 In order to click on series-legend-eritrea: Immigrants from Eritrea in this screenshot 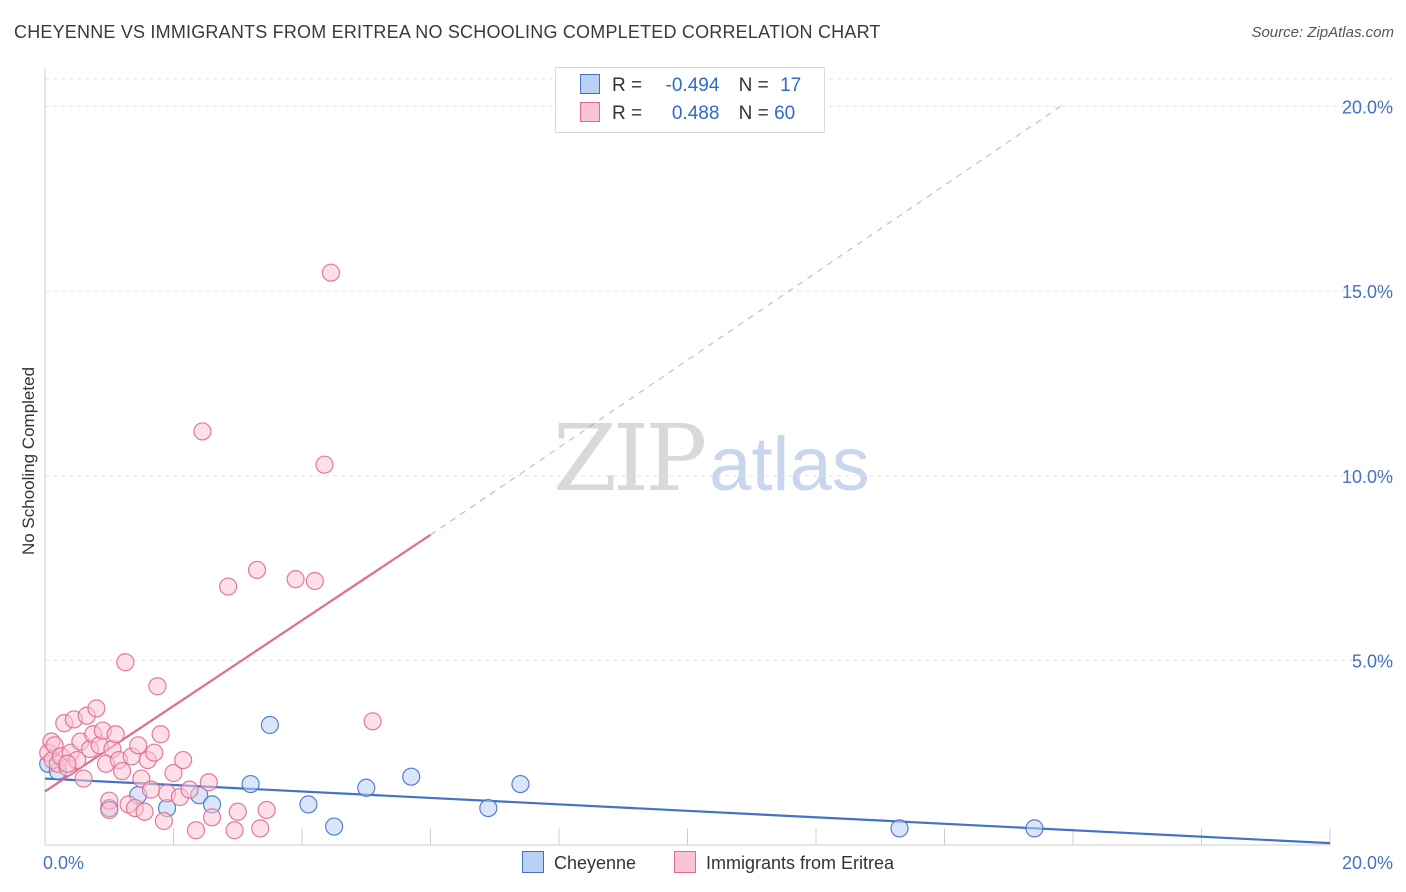, I will do `click(784, 862)`.